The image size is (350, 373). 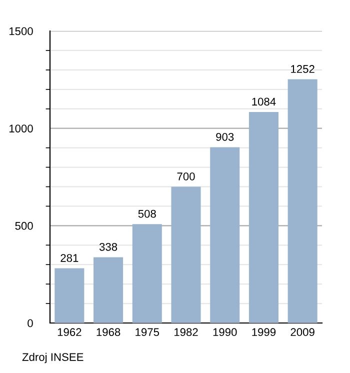 I want to click on y-tick-label: 0, so click(x=30, y=323).